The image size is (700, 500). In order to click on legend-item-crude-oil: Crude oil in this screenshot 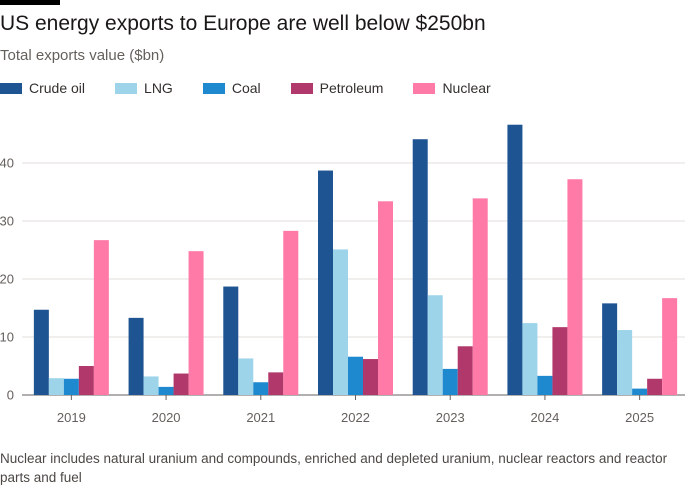, I will do `click(42, 88)`.